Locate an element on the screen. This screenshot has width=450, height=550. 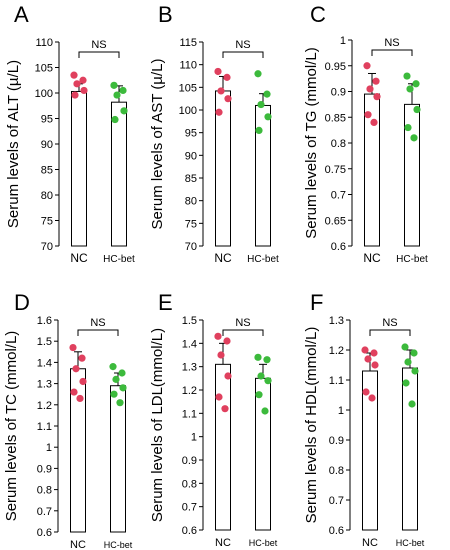
panel-letter: E is located at coordinates (165, 302).